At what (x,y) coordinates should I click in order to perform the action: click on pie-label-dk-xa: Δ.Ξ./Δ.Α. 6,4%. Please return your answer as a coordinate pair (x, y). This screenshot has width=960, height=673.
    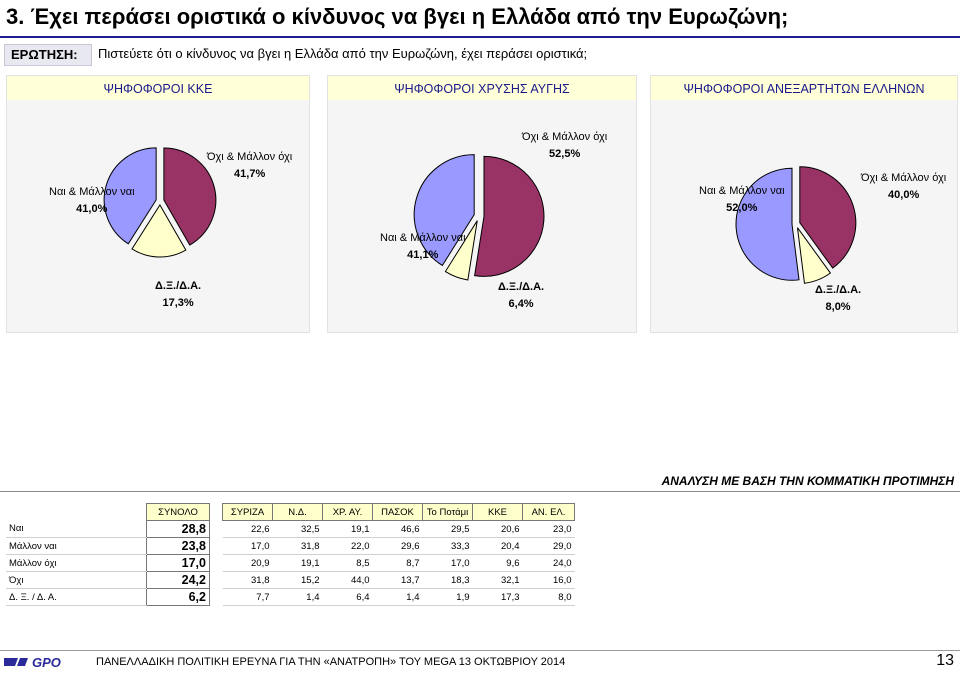
    Looking at the image, I should click on (521, 295).